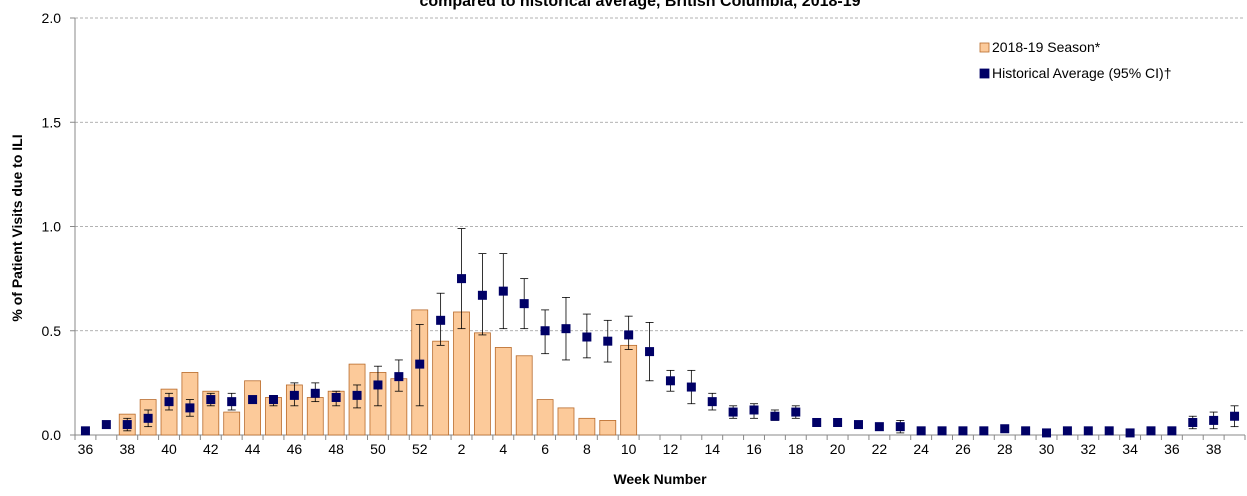 This screenshot has height=496, width=1247. What do you see at coordinates (378, 449) in the screenshot?
I see `x-tick-label: 50` at bounding box center [378, 449].